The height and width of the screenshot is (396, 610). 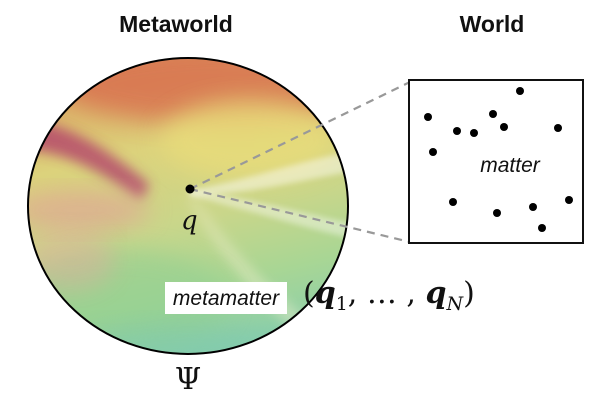 I want to click on metaworld-heading: Metaworld, so click(x=176, y=24).